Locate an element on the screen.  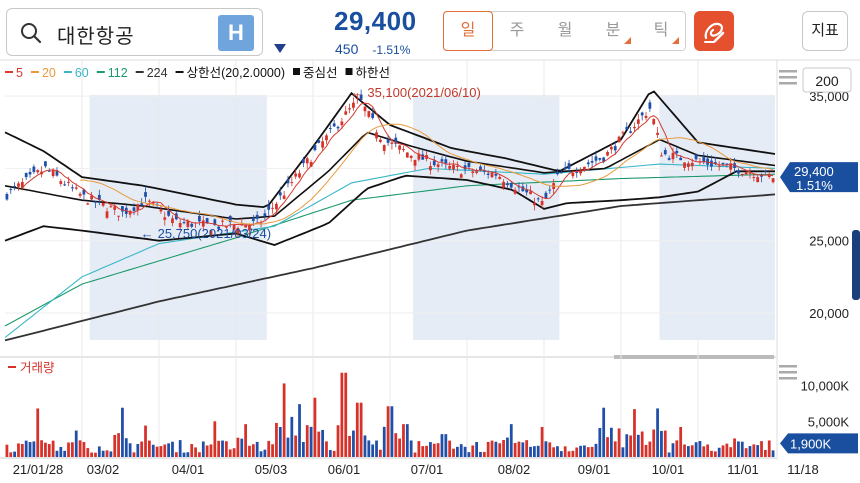
period-tab-0: 일 is located at coordinates (468, 31).